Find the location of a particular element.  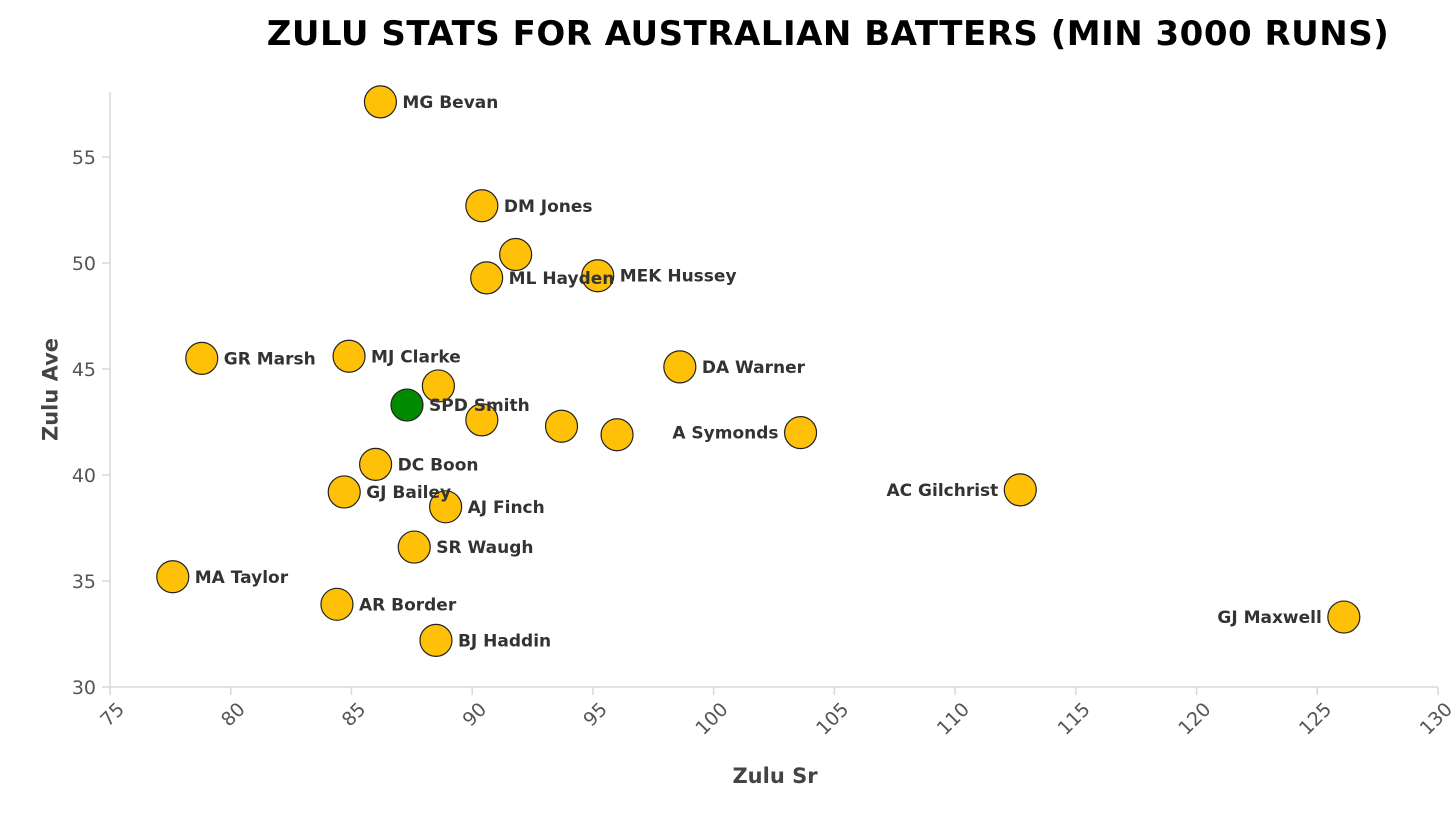

point-label: GJ Maxwell is located at coordinates (1269, 618).